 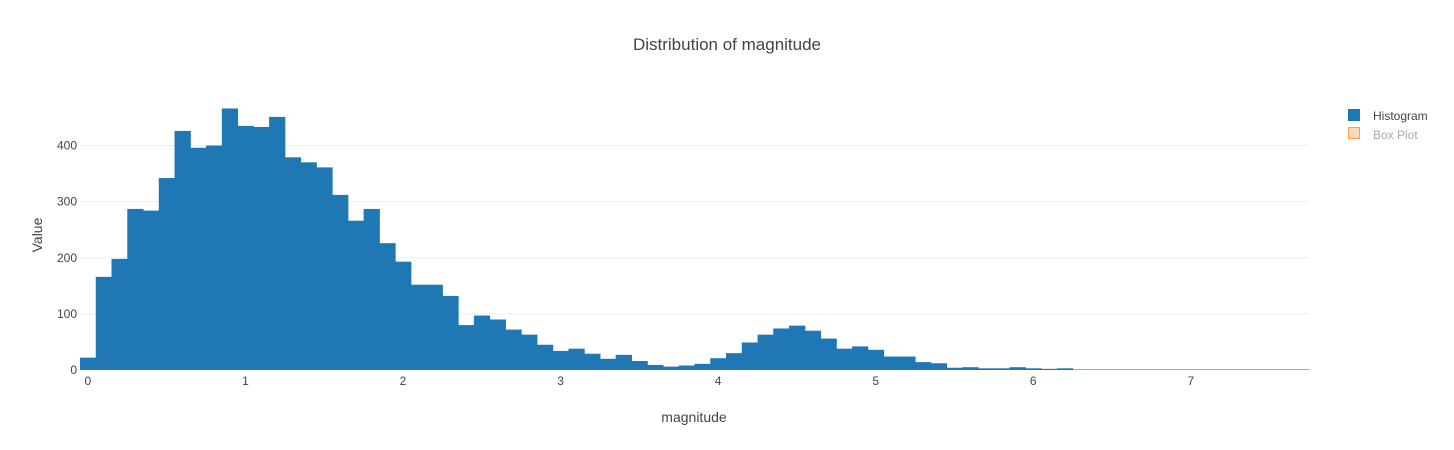 I want to click on y-tick-label: 400, so click(x=67, y=146).